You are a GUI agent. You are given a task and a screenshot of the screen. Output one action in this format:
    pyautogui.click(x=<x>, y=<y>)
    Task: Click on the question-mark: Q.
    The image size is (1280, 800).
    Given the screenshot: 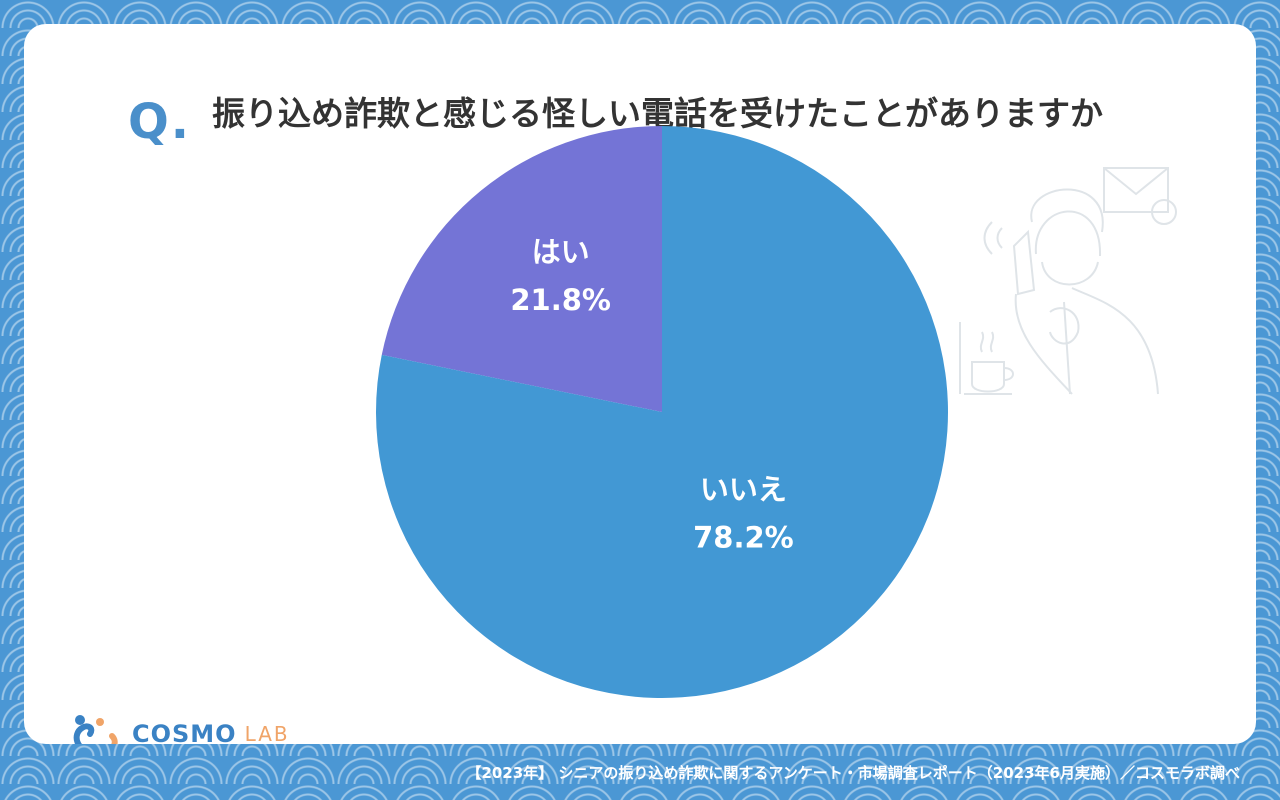 What is the action you would take?
    pyautogui.click(x=160, y=122)
    